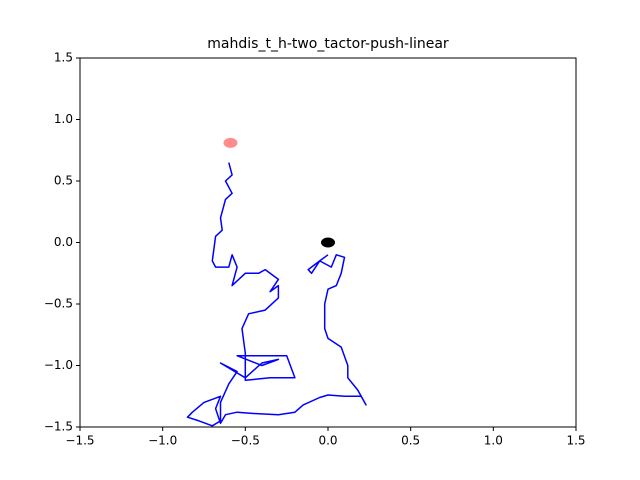 The image size is (640, 480). What do you see at coordinates (245, 441) in the screenshot?
I see `x-tick-label: −0.5` at bounding box center [245, 441].